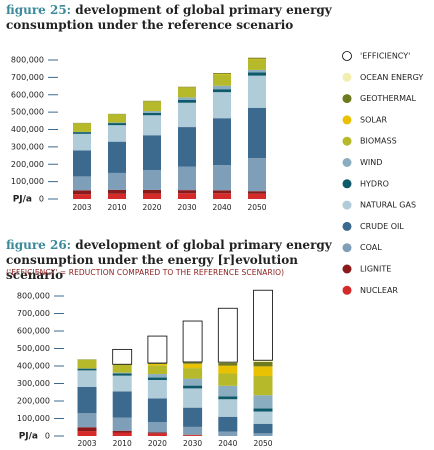  What do you see at coordinates (385, 56) in the screenshot?
I see `legend-label: 'EFFICIENCY'` at bounding box center [385, 56].